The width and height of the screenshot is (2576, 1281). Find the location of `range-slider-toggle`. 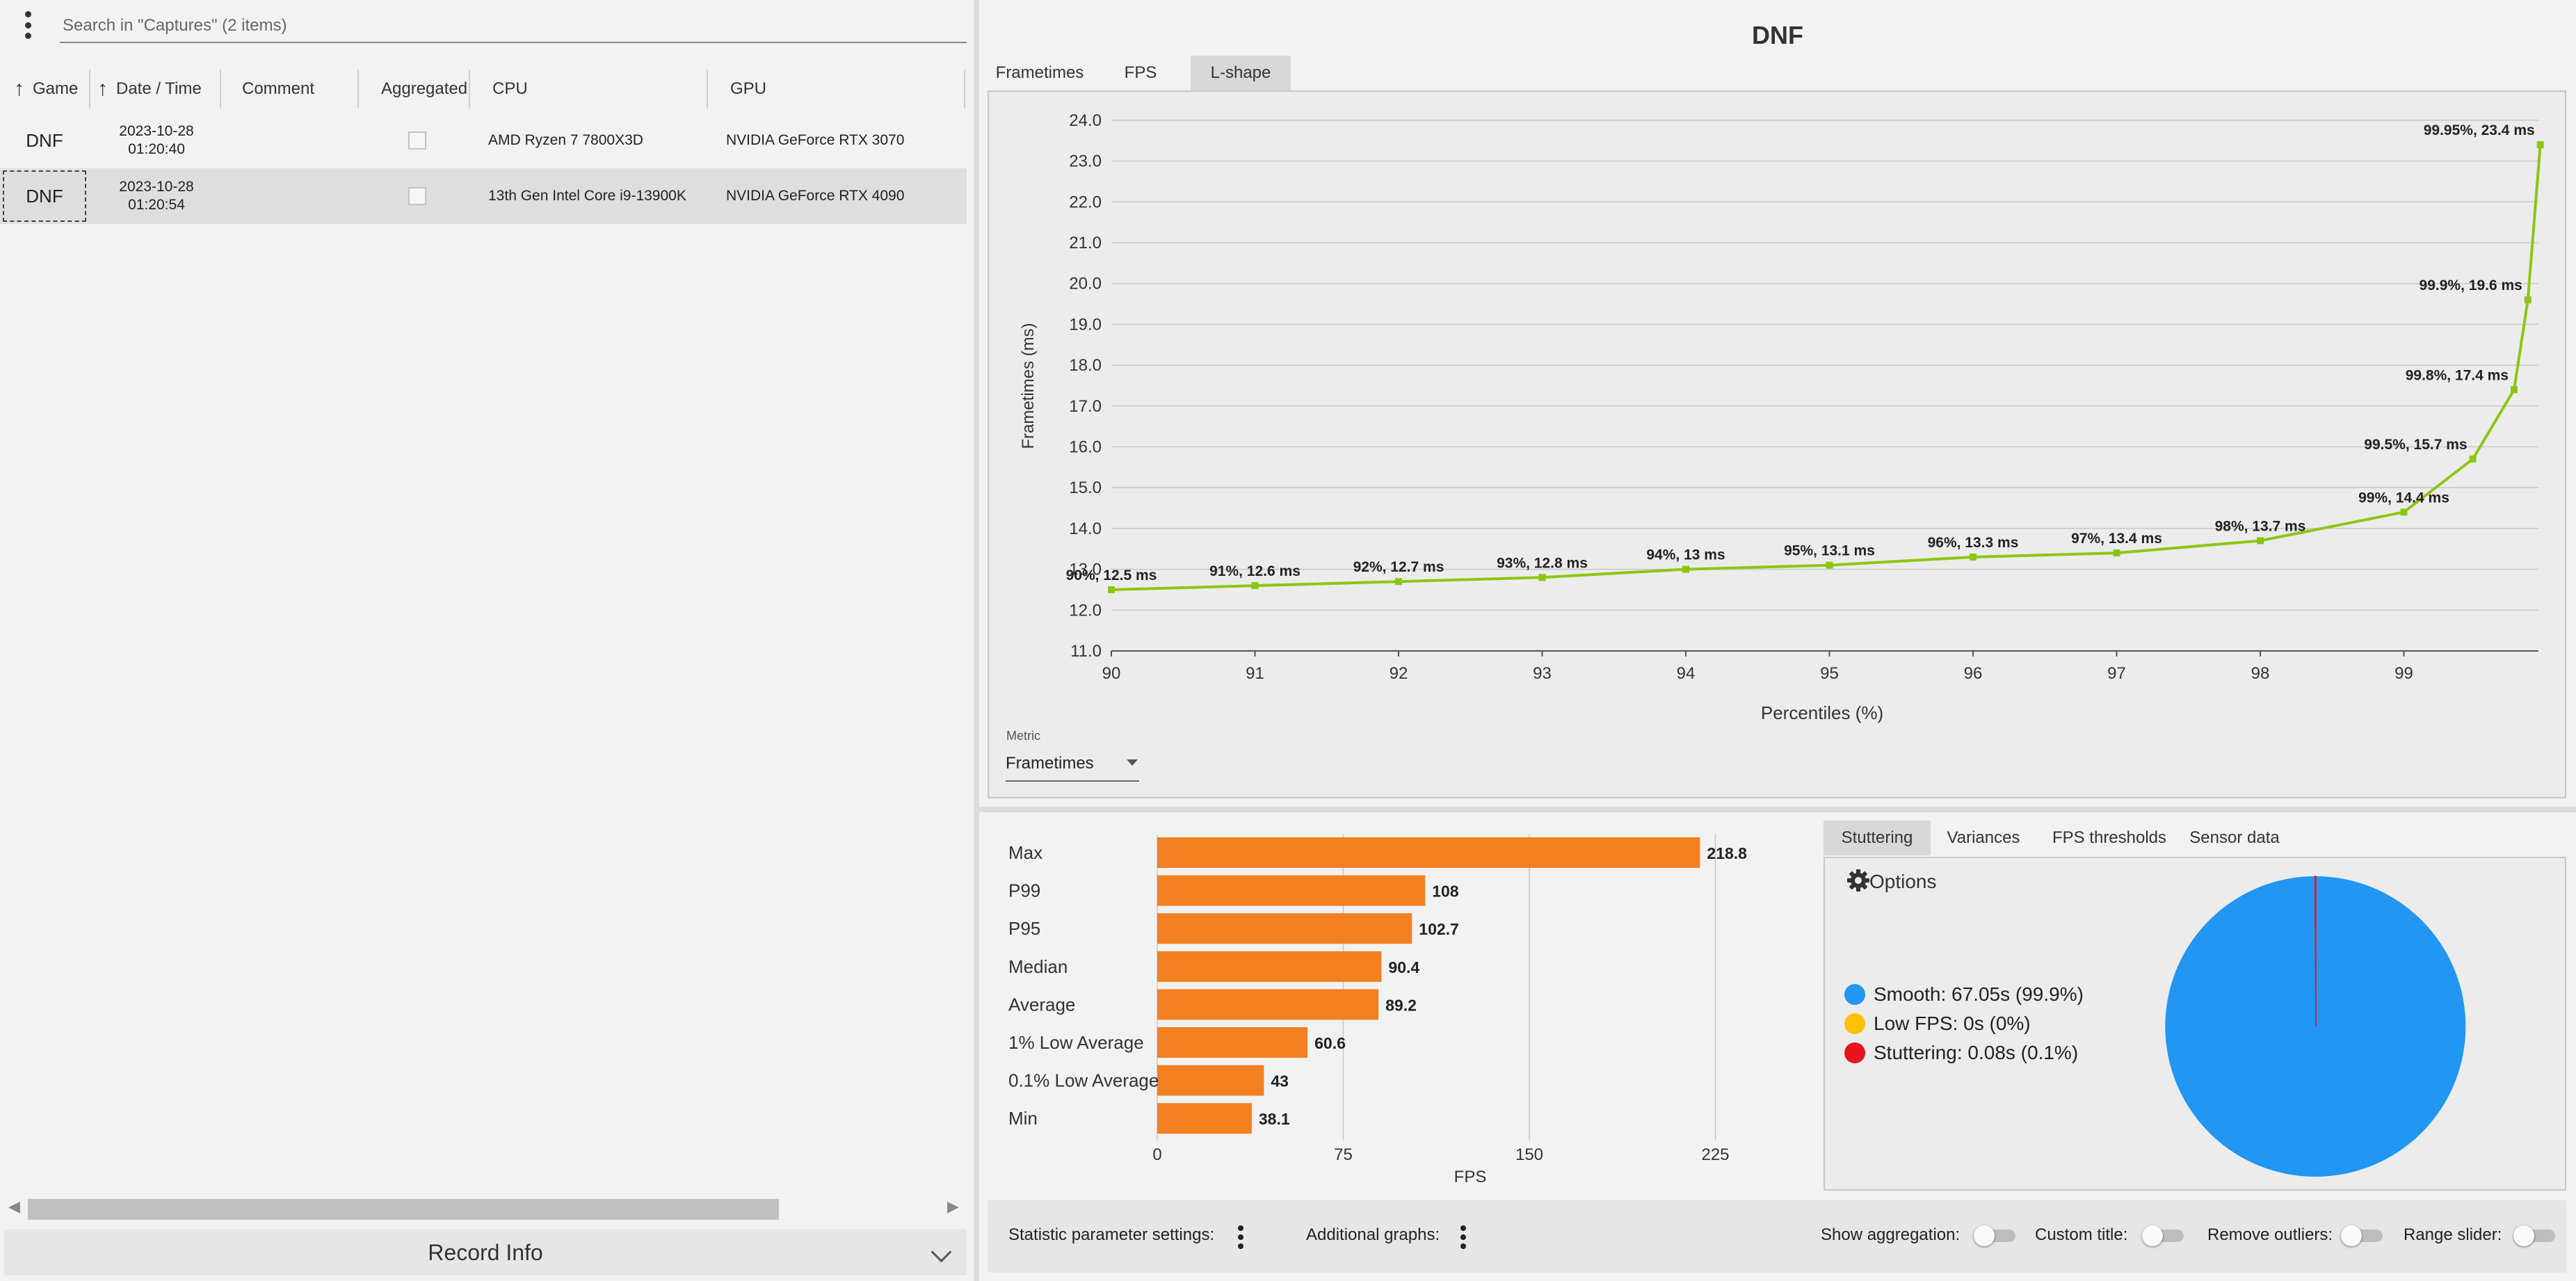

range-slider-toggle is located at coordinates (2534, 1235).